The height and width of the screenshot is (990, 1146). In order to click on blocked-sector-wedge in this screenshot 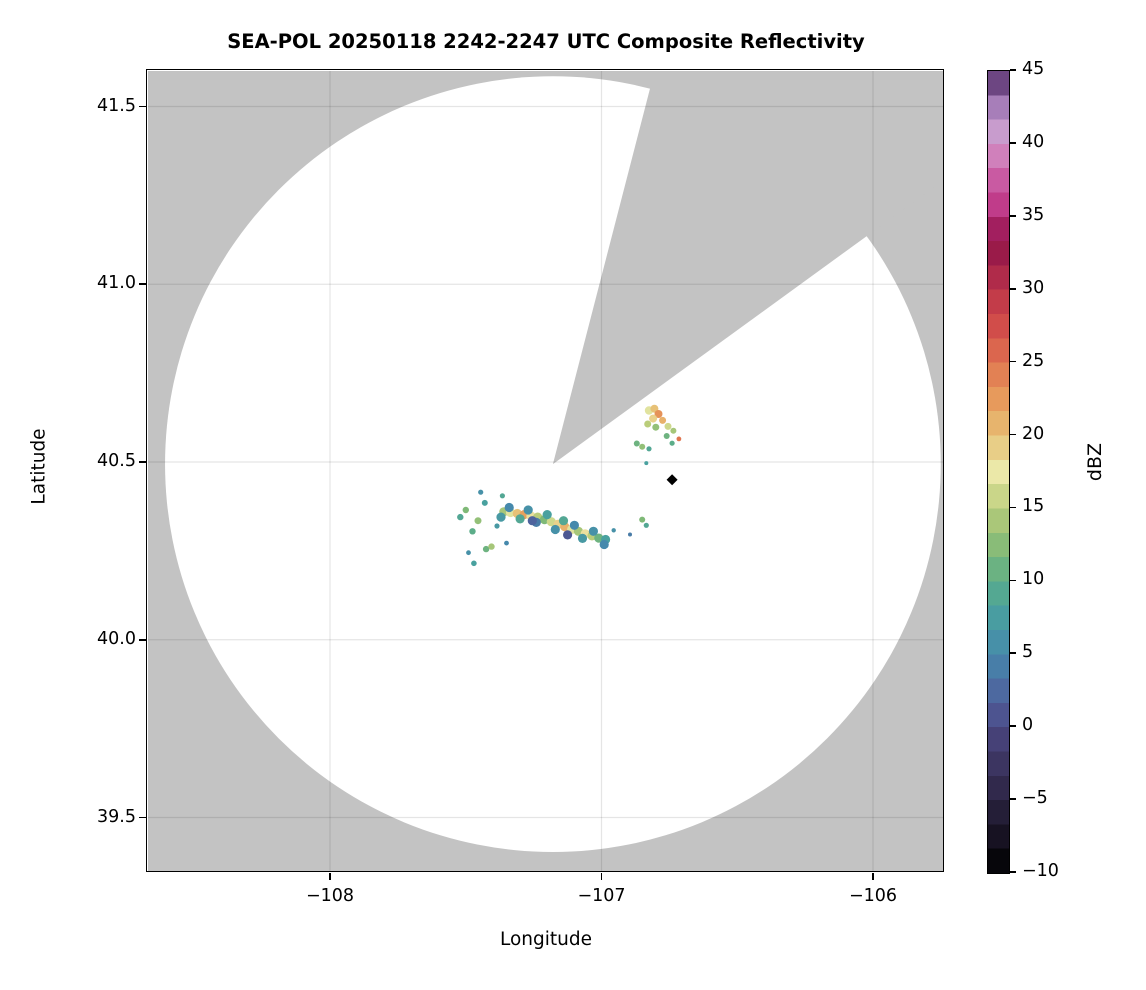, I will do `click(748, 268)`.